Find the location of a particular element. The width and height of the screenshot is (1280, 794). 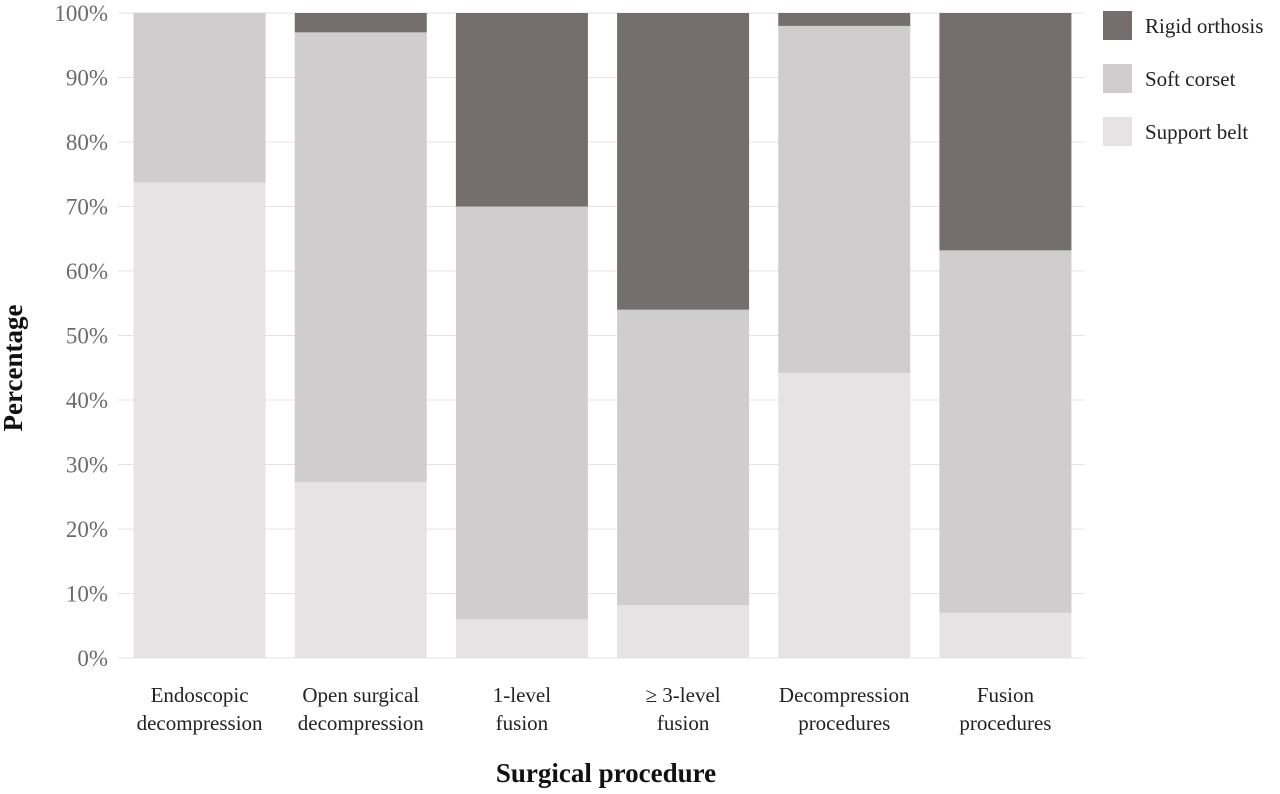

x-category-label: Open surgical decompression is located at coordinates (361, 709).